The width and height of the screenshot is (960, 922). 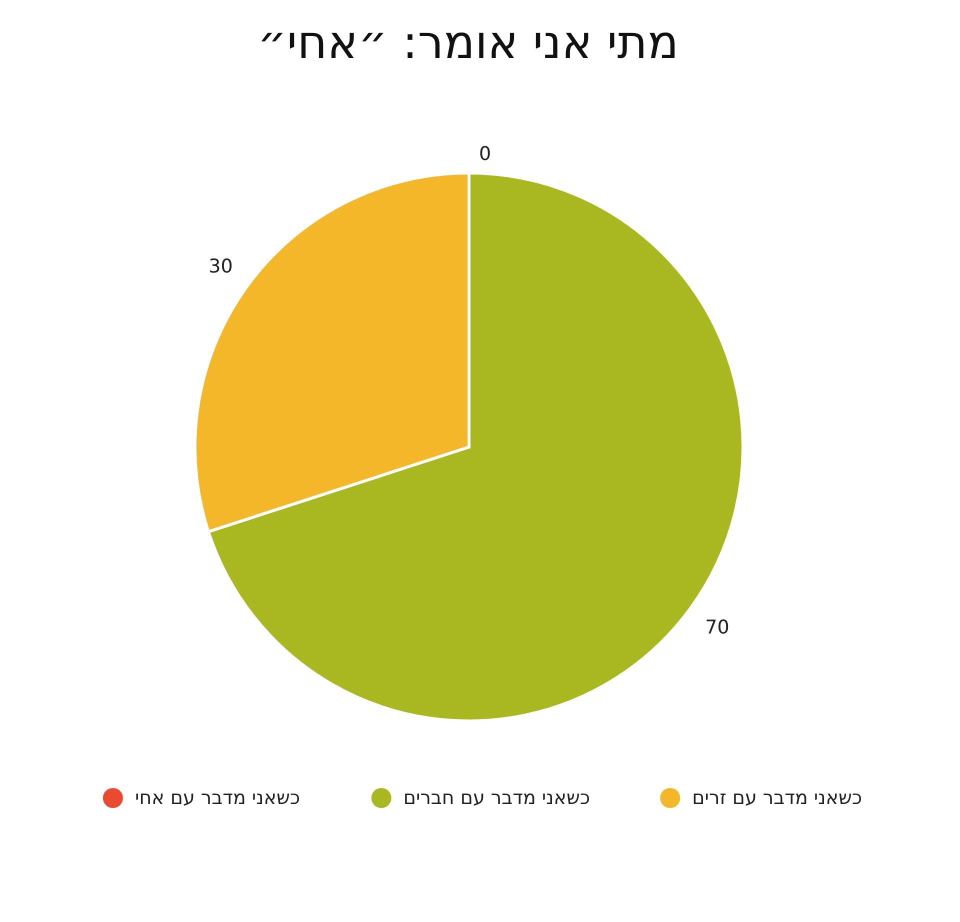 What do you see at coordinates (468, 42) in the screenshot?
I see `chart-title: מתי אני אומר: ״אחי״` at bounding box center [468, 42].